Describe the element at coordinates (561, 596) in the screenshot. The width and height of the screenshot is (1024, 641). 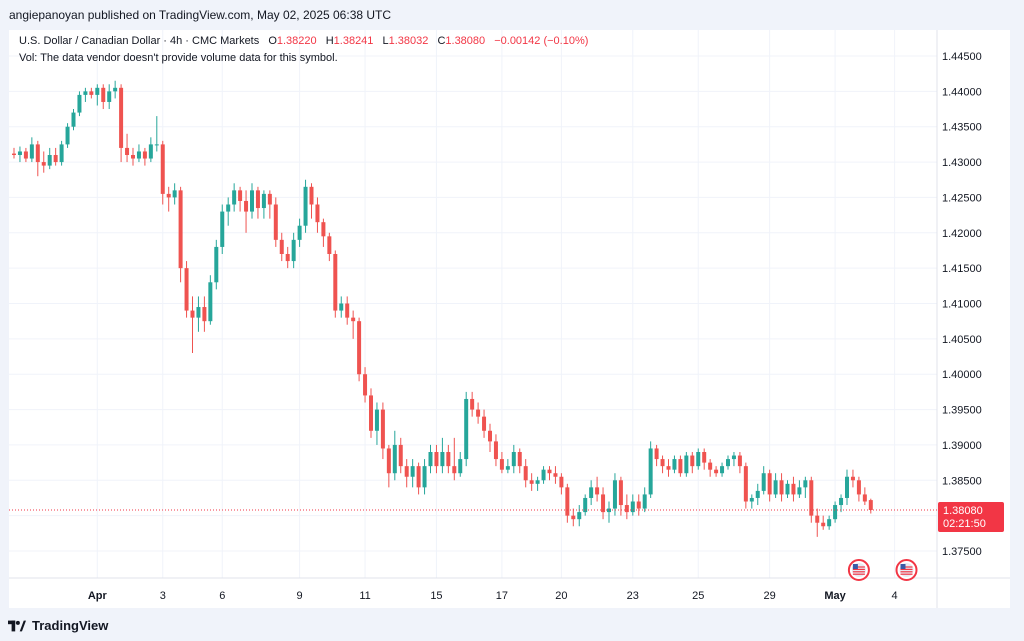
I see `time-tick-label: 20` at that location.